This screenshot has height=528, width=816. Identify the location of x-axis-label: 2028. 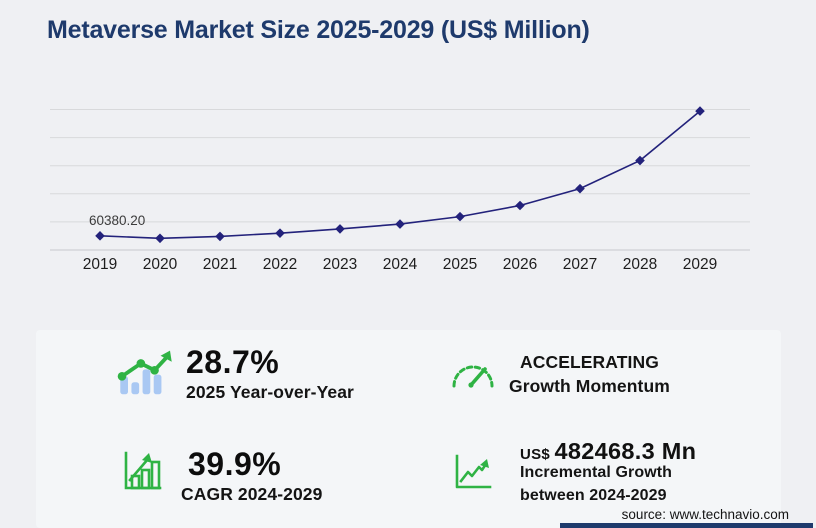
(640, 264).